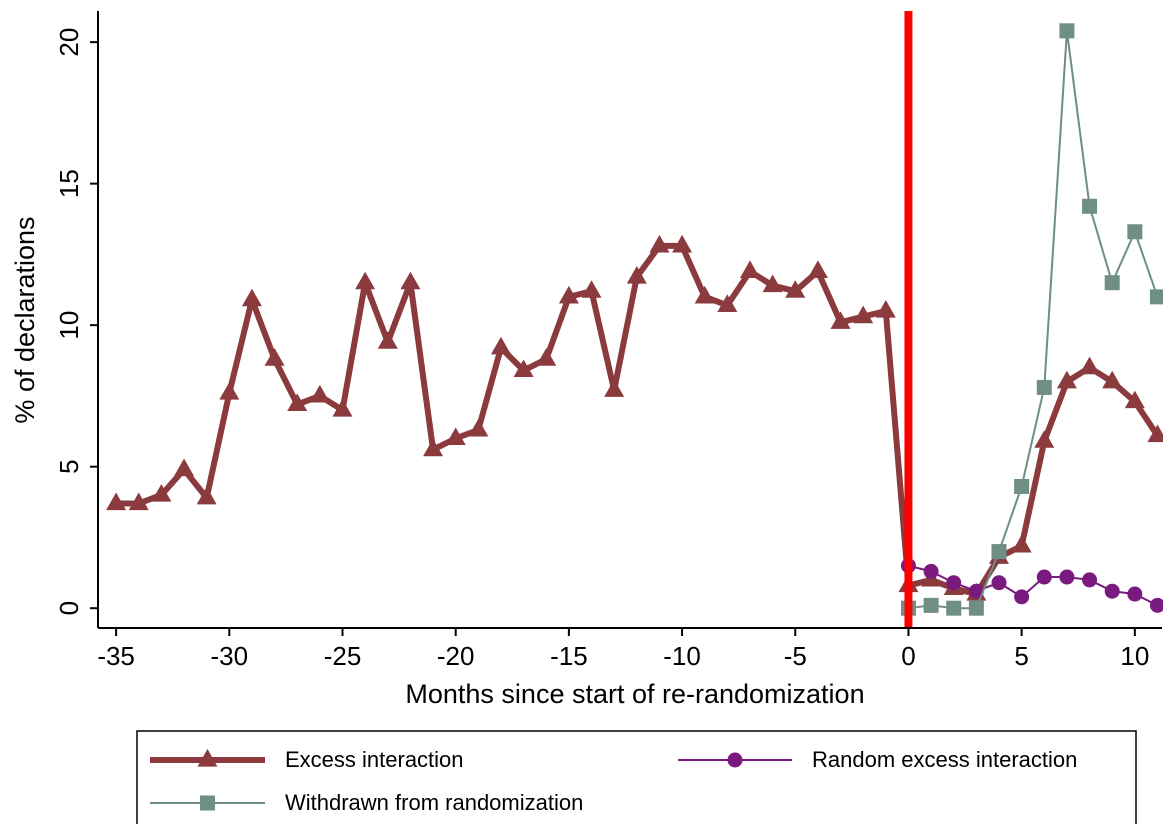 This screenshot has height=824, width=1163. I want to click on y-tick-label: 20, so click(69, 42).